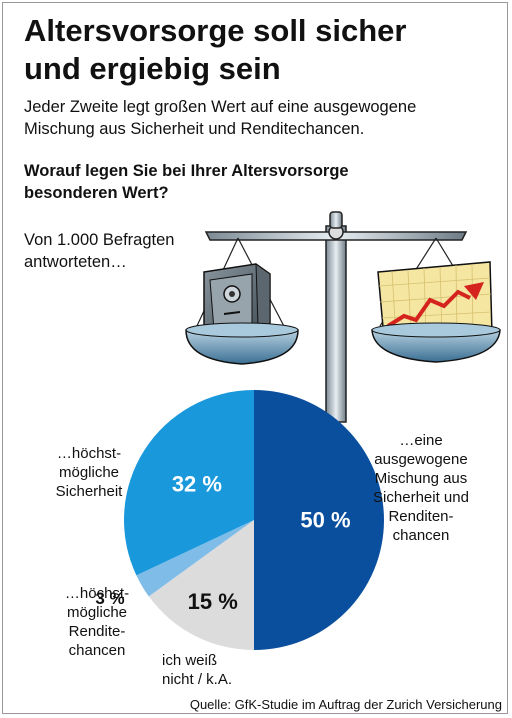 This screenshot has height=718, width=512. Describe the element at coordinates (215, 30) in the screenshot. I see `title-line-1: Altersvorsorge soll sicher` at that location.